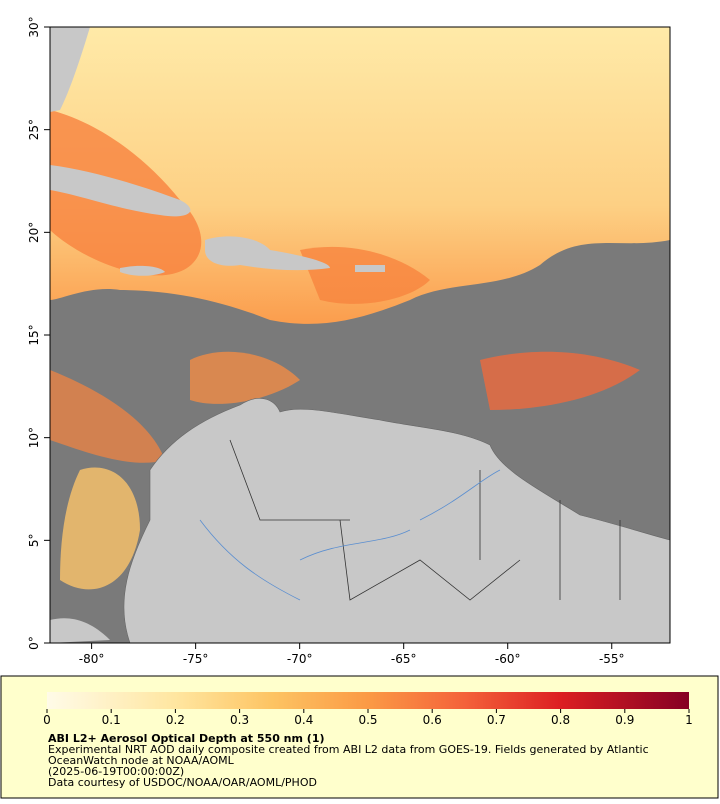 The image size is (720, 804). Describe the element at coordinates (689, 720) in the screenshot. I see `colorbar-tick-label: 1` at that location.